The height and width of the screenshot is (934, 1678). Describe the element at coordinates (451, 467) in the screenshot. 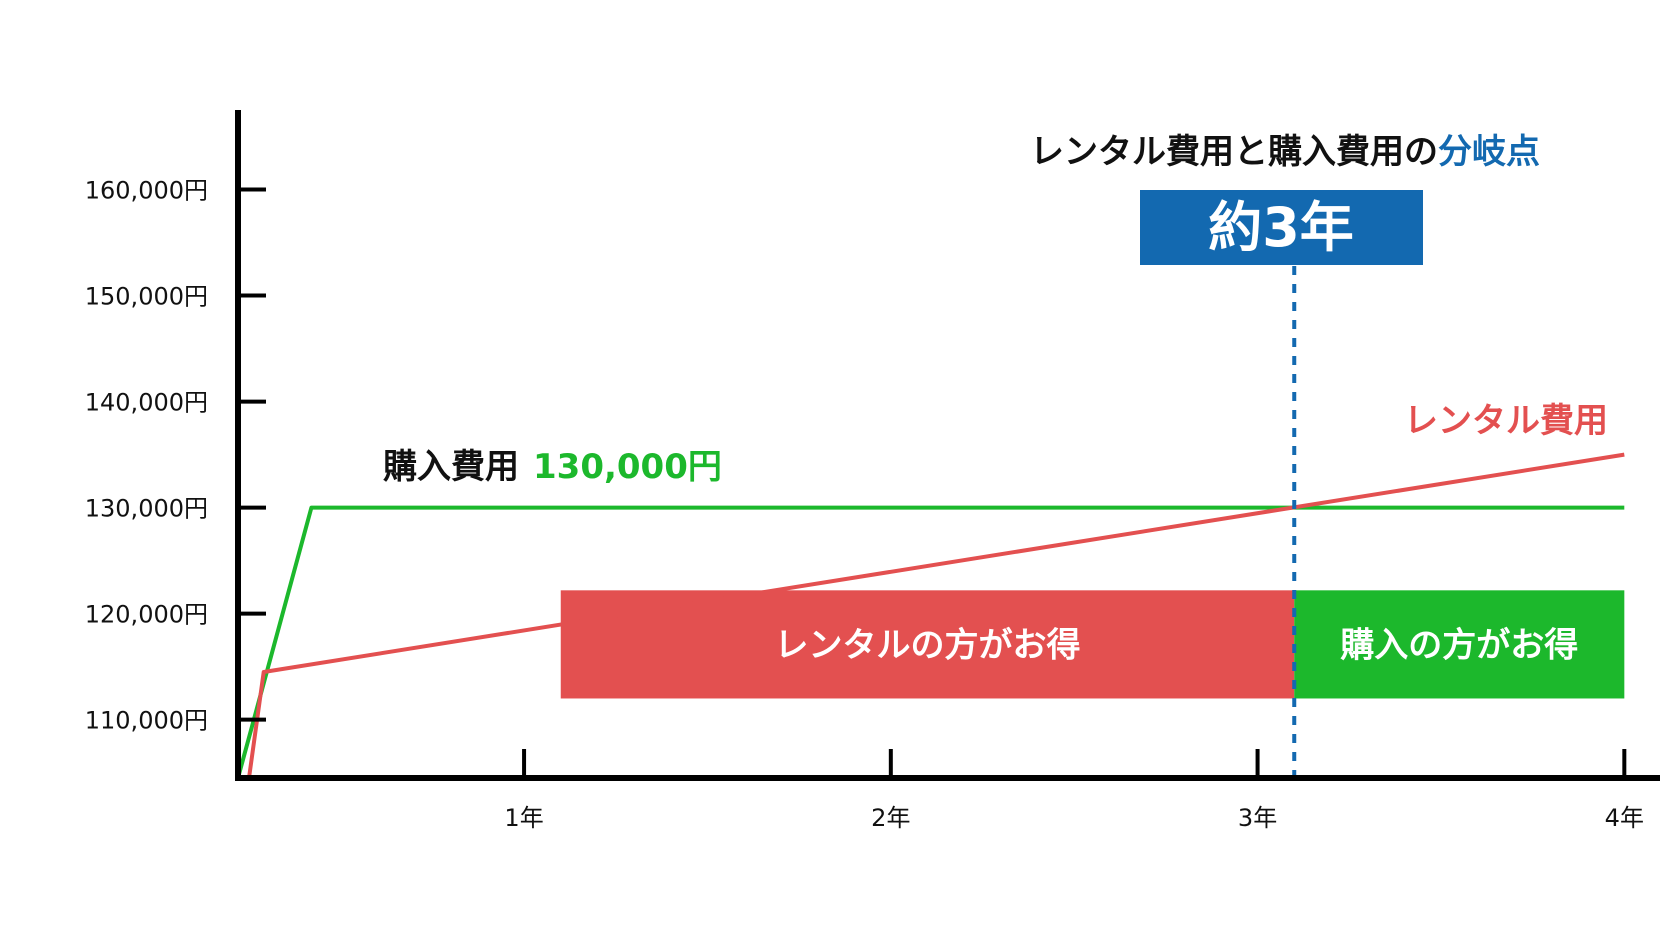

I see `purchase-annotation-label: 購入費用` at that location.